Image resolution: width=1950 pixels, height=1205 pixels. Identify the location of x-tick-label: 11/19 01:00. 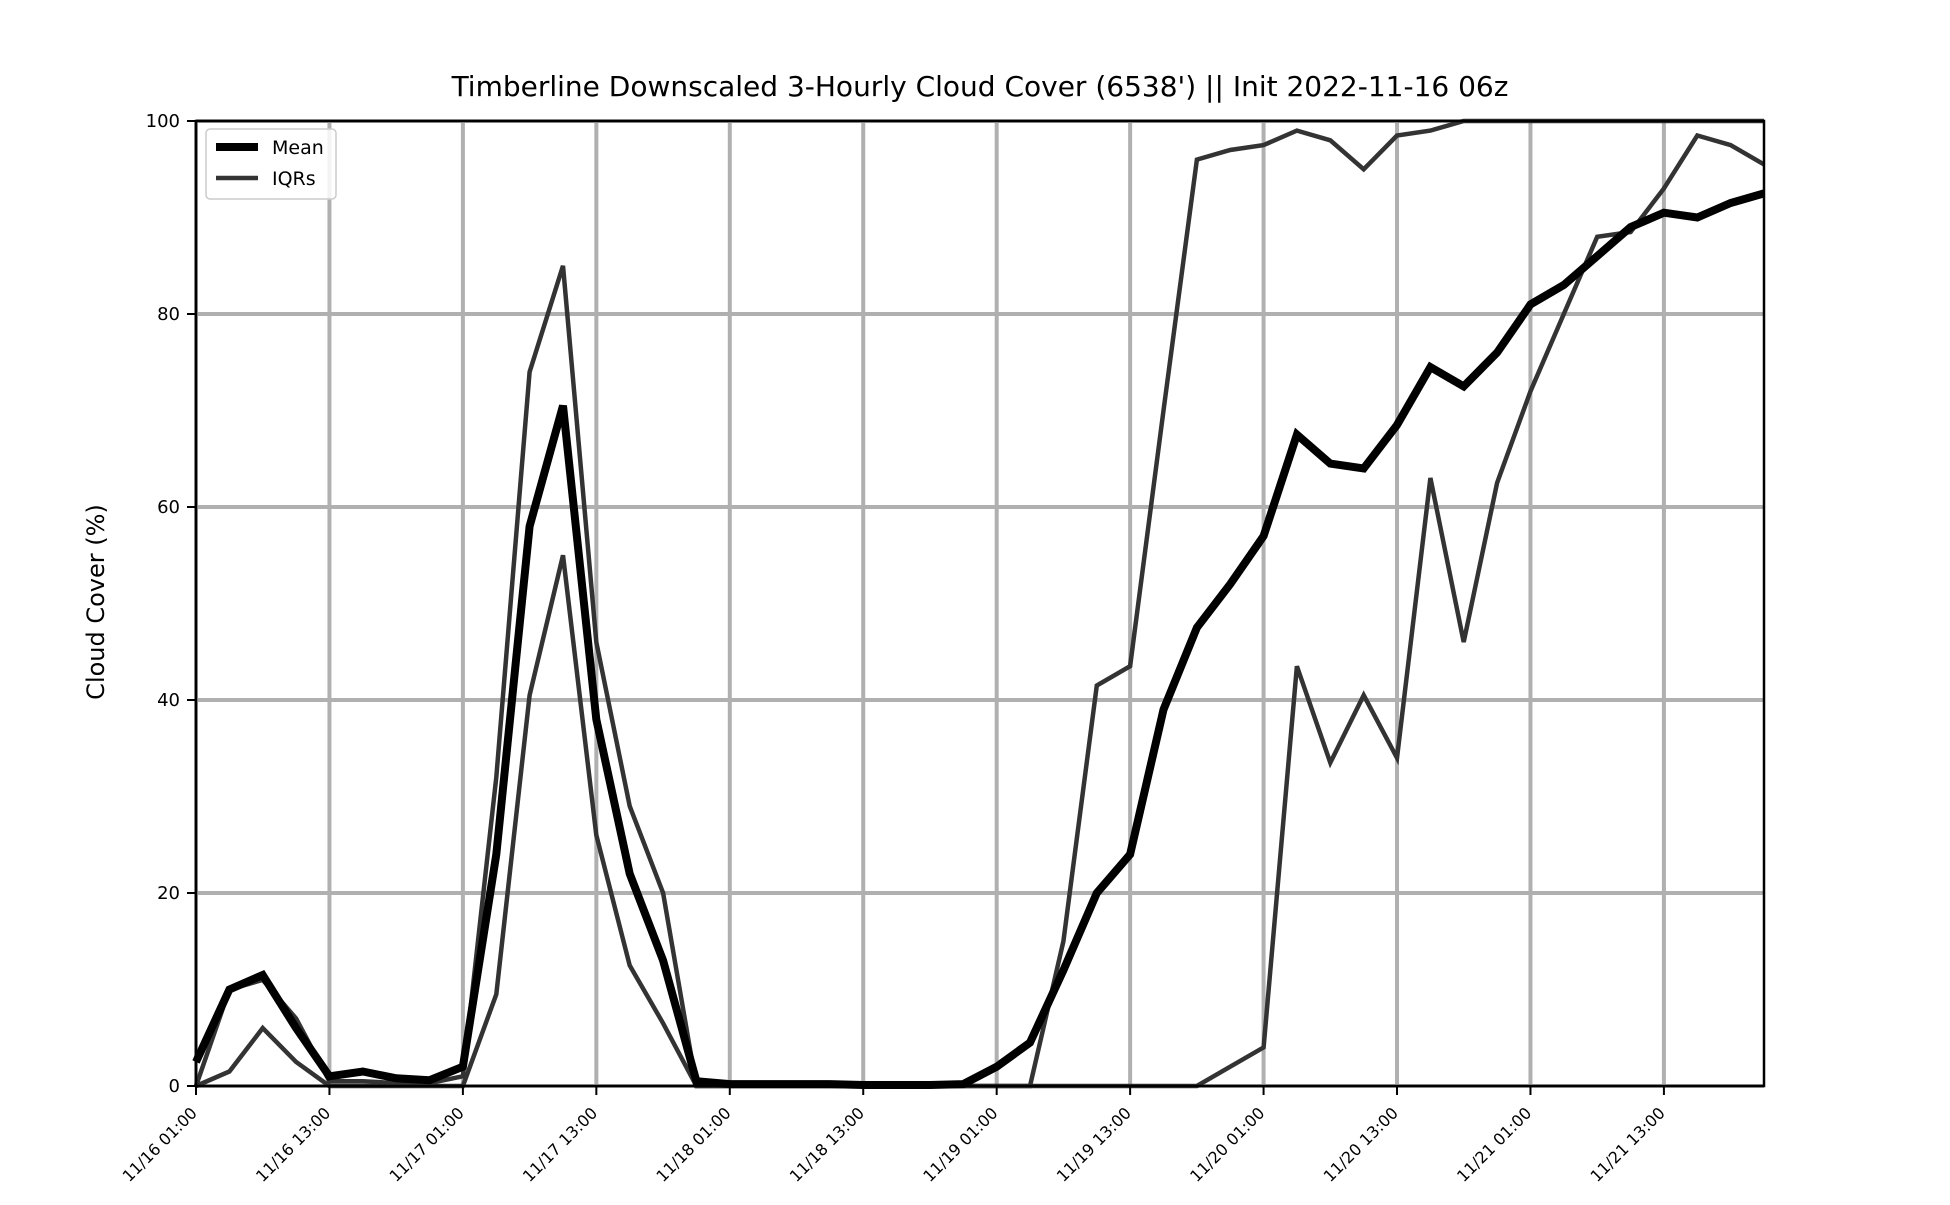
(960, 1144).